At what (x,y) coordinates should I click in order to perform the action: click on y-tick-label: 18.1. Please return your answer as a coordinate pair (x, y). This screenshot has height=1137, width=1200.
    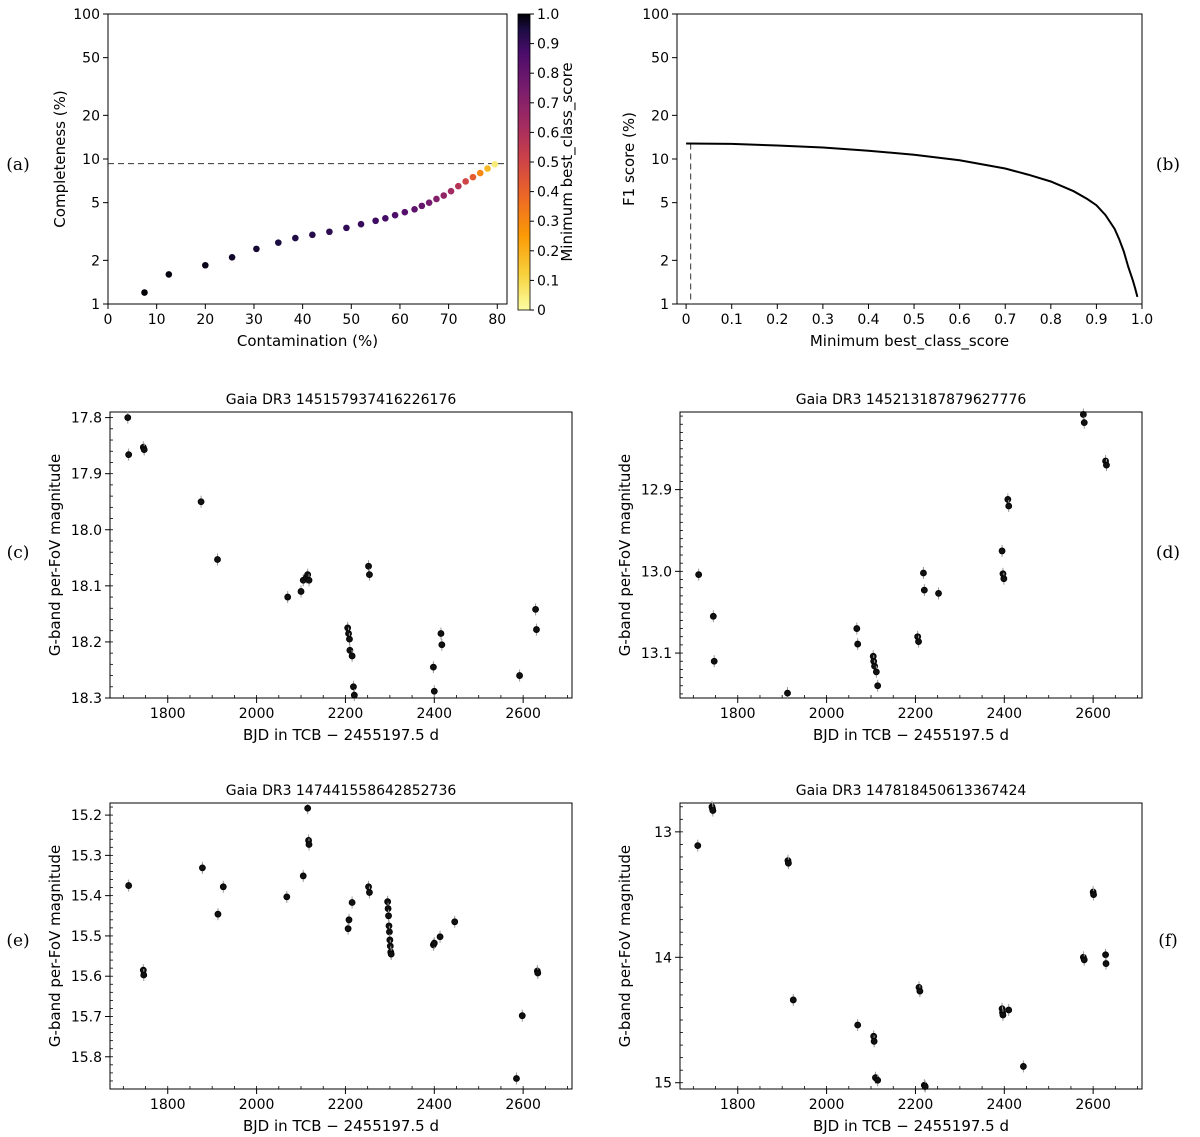
    Looking at the image, I should click on (86, 587).